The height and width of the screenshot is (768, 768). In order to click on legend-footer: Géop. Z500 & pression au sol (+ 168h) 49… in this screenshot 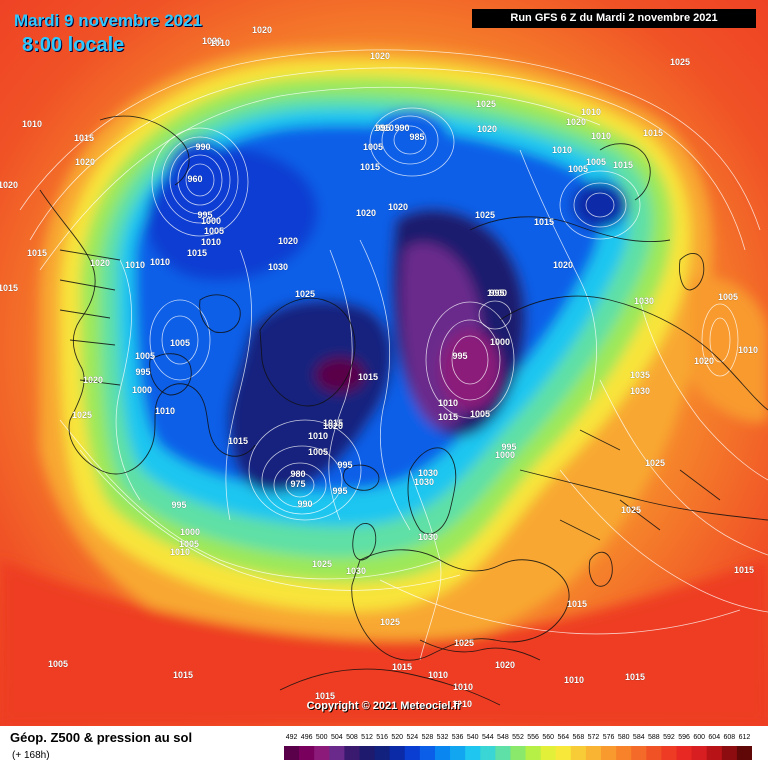, I will do `click(384, 747)`.